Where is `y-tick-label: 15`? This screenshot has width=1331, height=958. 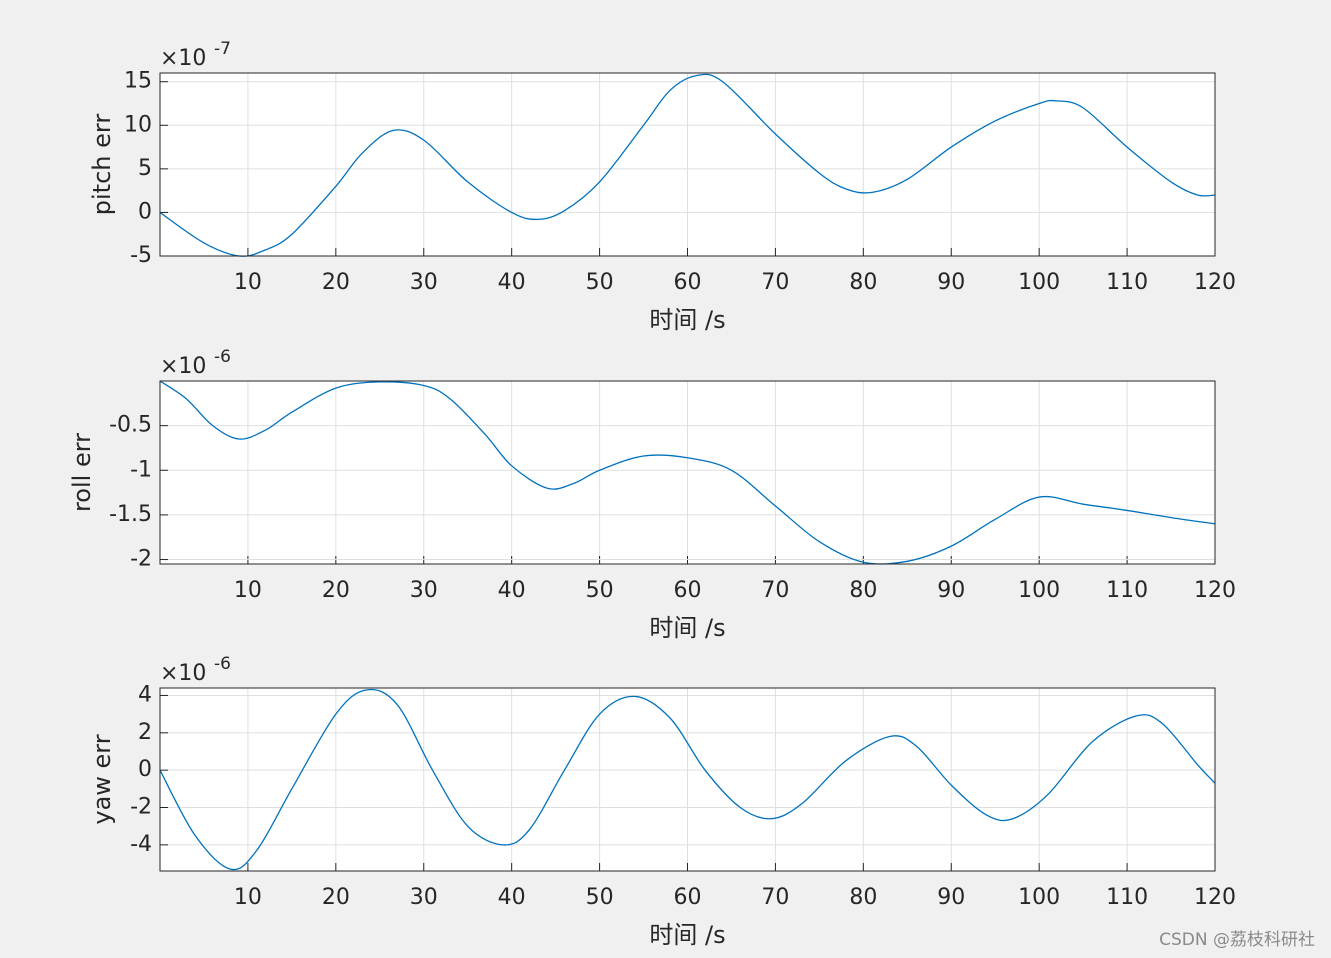 y-tick-label: 15 is located at coordinates (138, 81).